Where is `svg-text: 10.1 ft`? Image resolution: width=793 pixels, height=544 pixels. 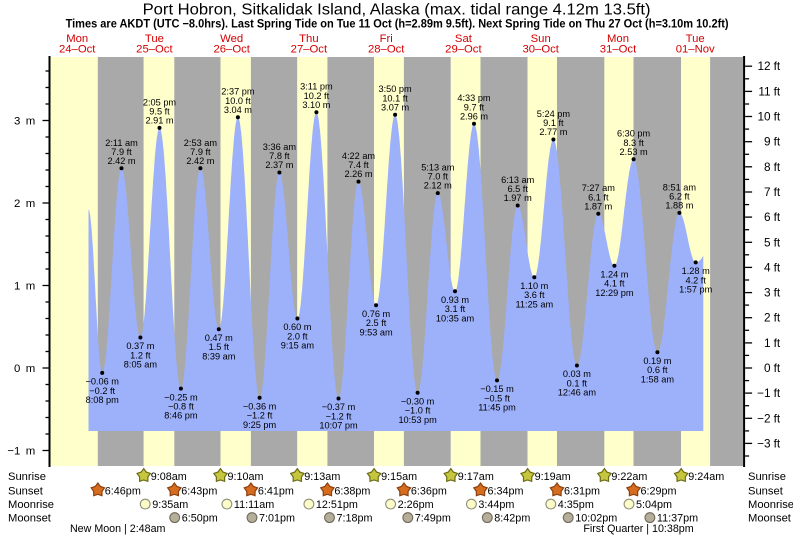
svg-text: 10.1 ft is located at coordinates (395, 98).